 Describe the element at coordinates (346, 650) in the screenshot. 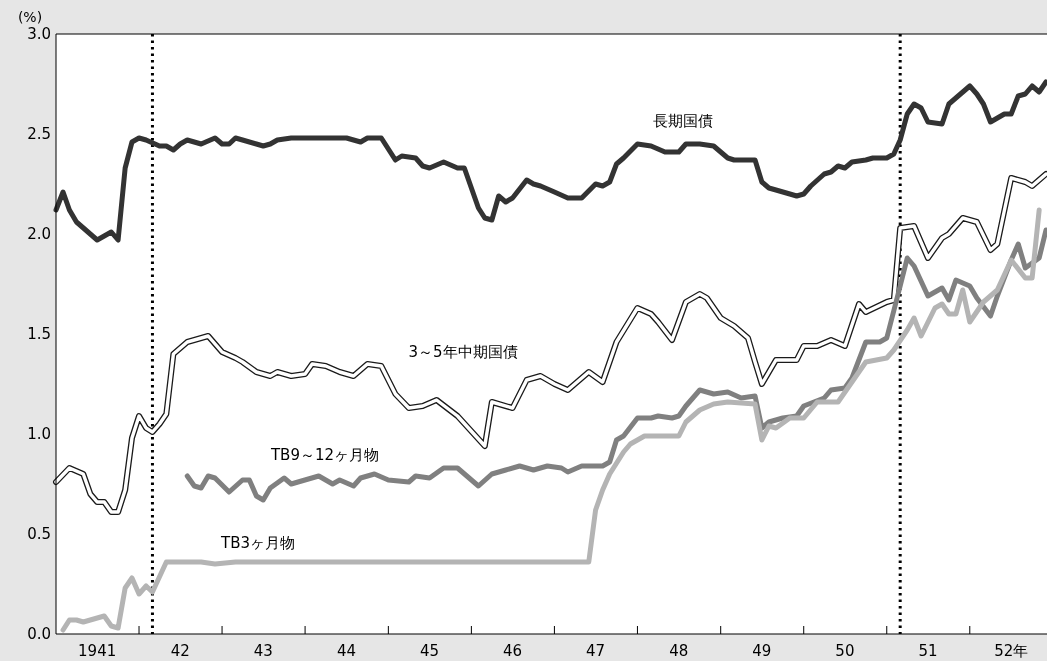

I see `x-tick-label: 44` at that location.